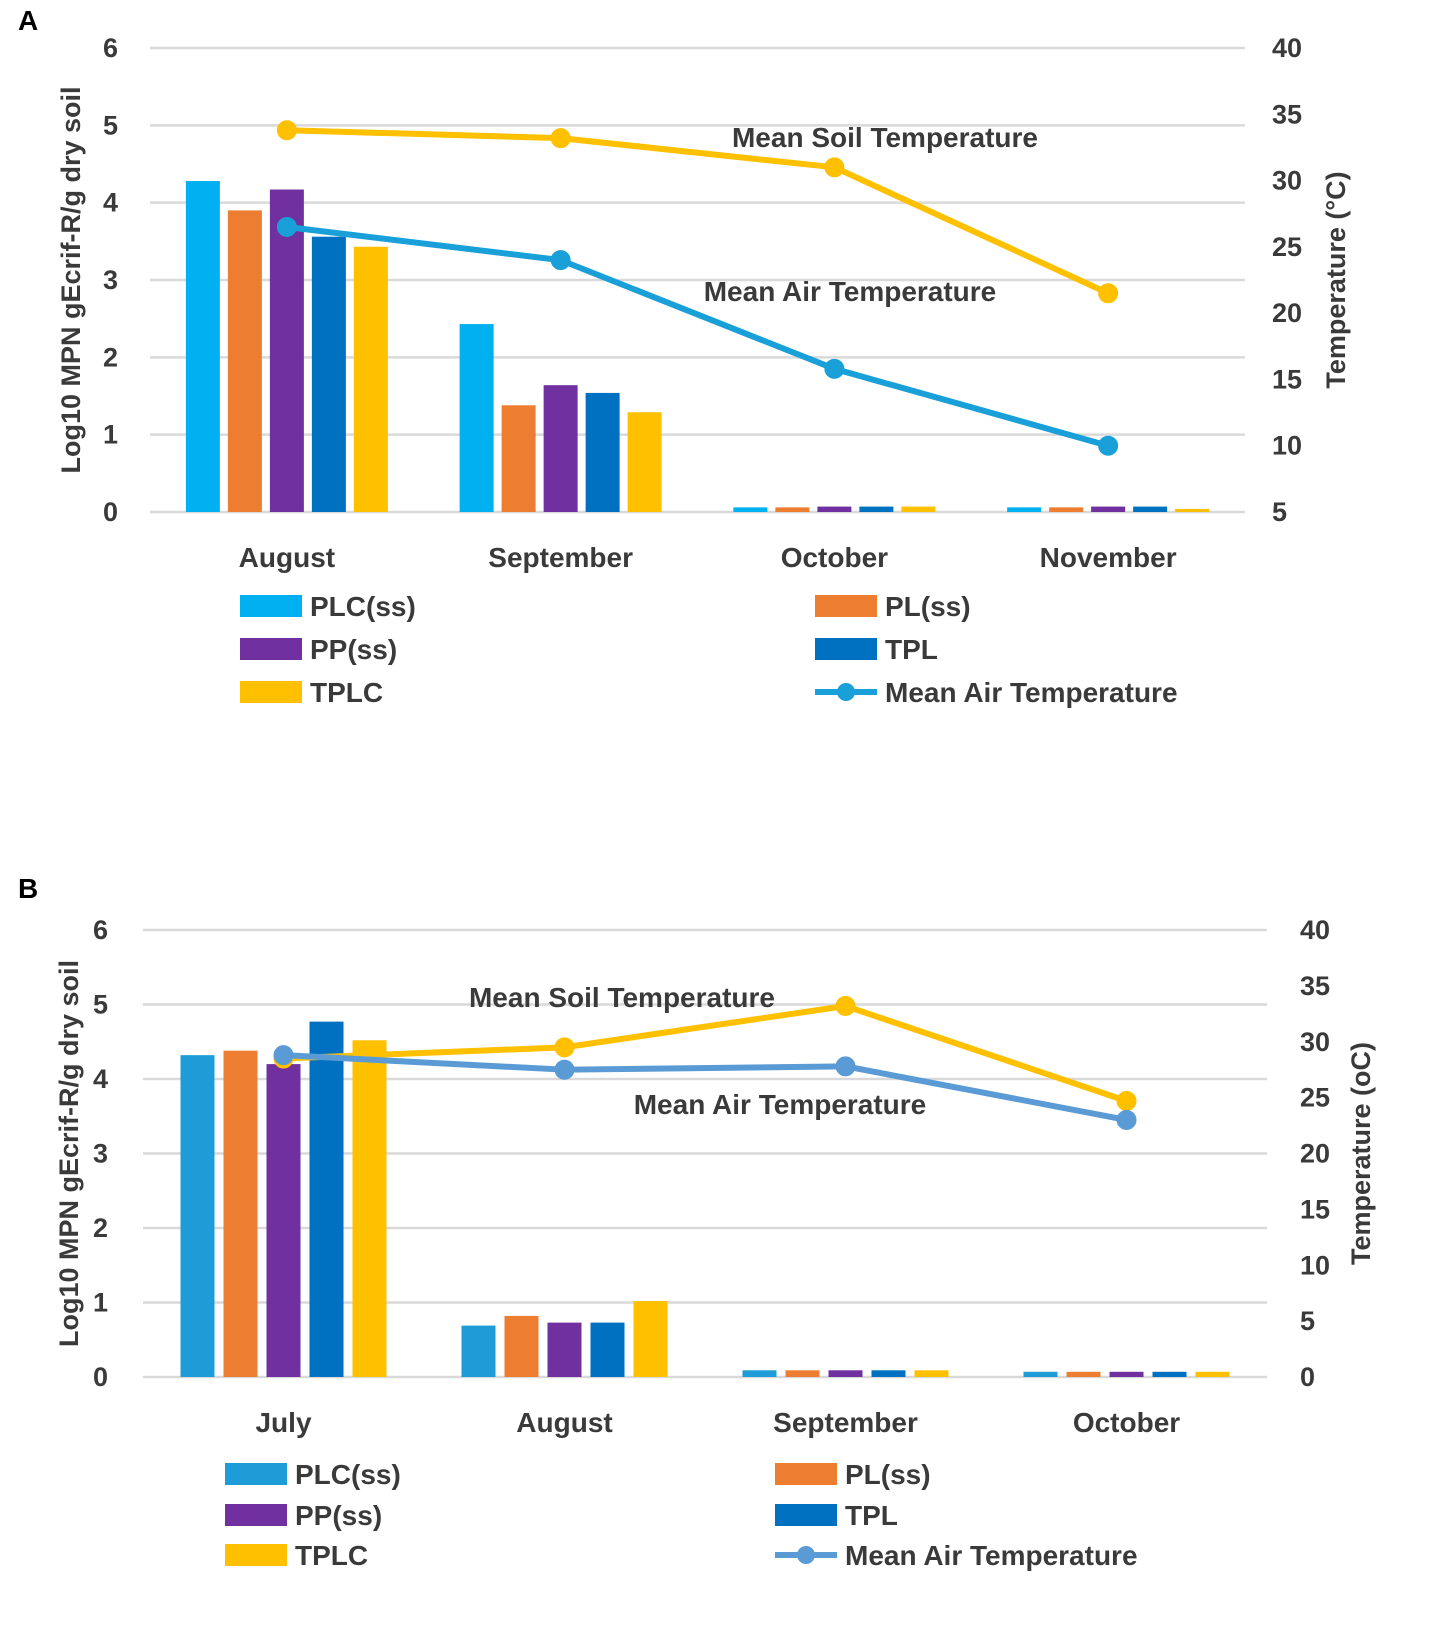 The width and height of the screenshot is (1430, 1627). I want to click on mean-soil-temperature-line, so click(698, 211).